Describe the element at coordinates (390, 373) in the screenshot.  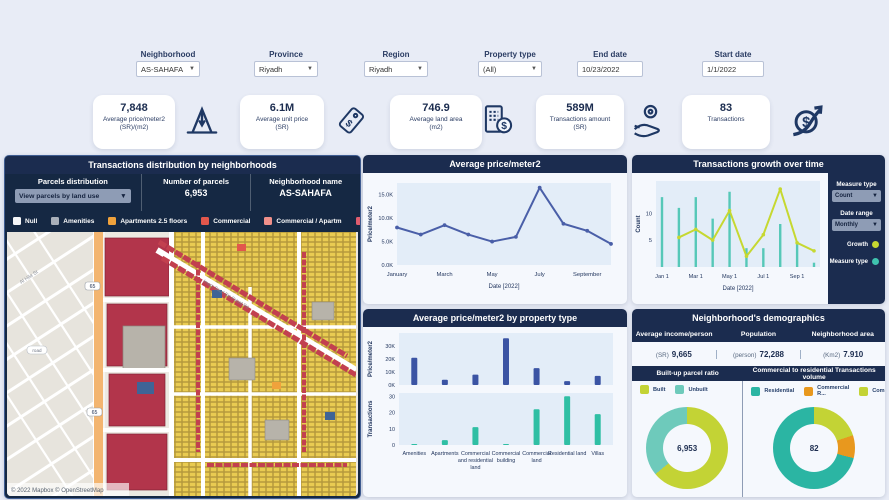
I see `svg-text: 10K` at that location.